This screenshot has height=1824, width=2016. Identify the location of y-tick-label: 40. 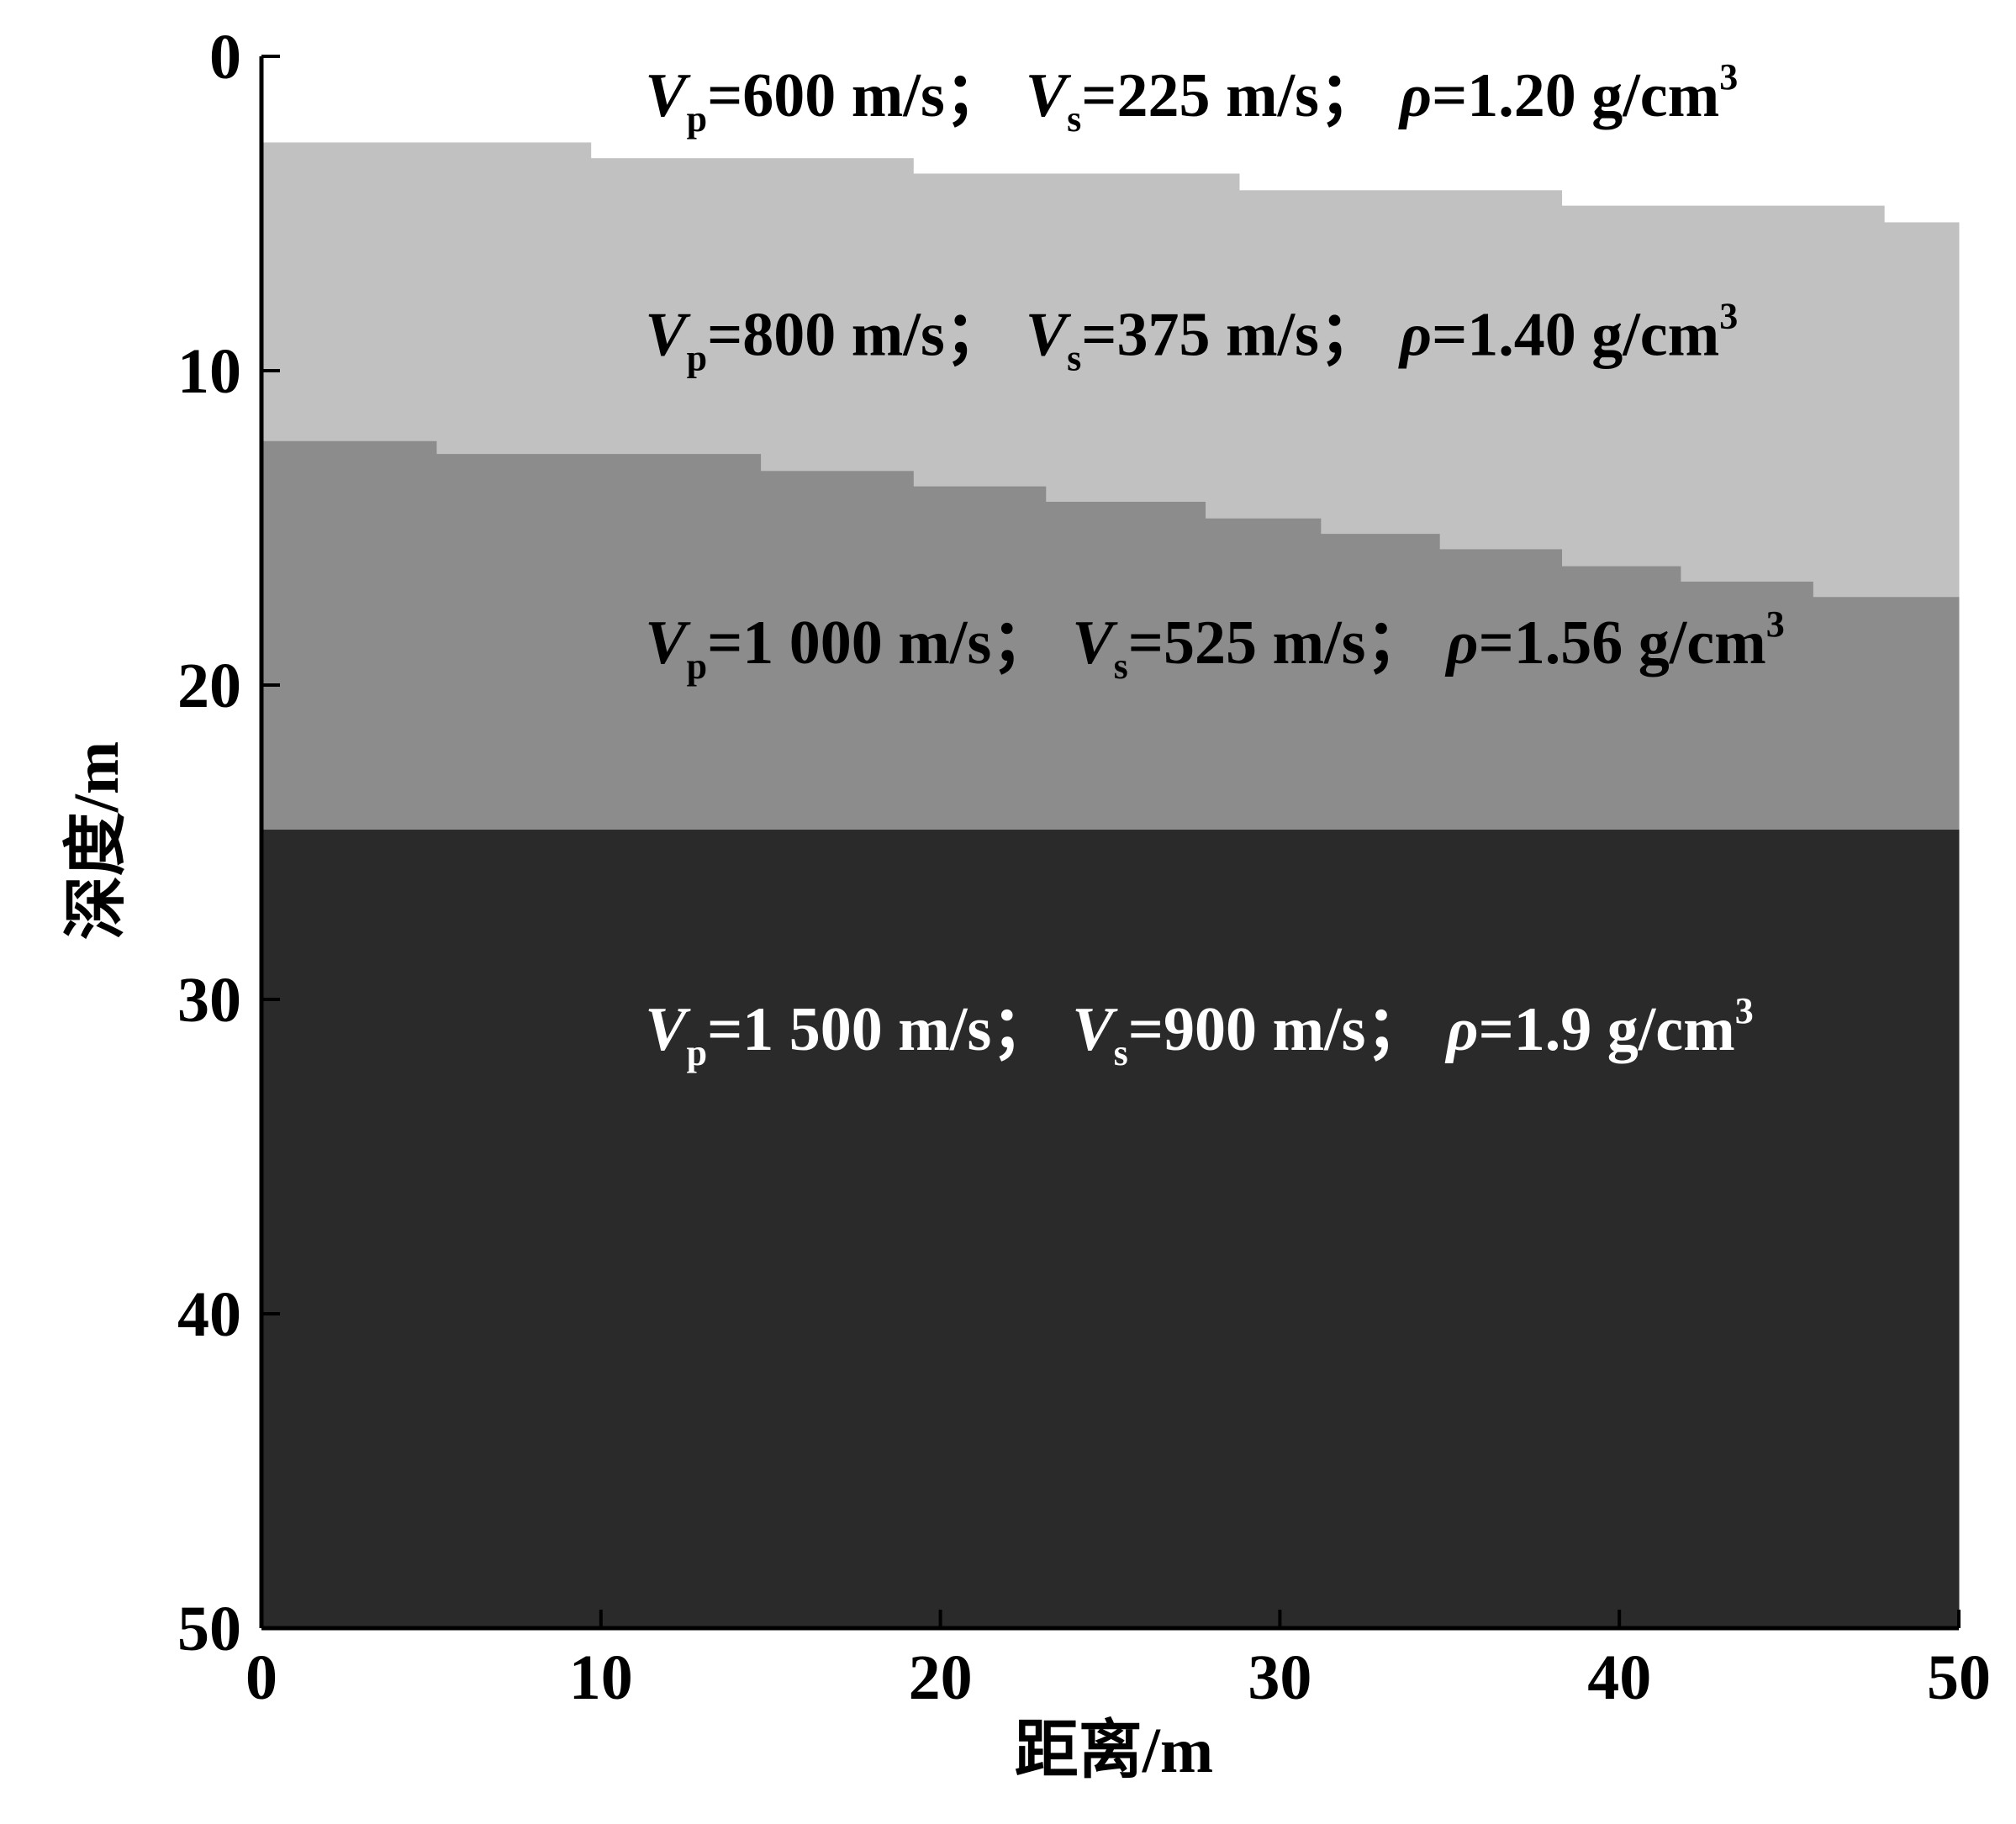
(209, 1314).